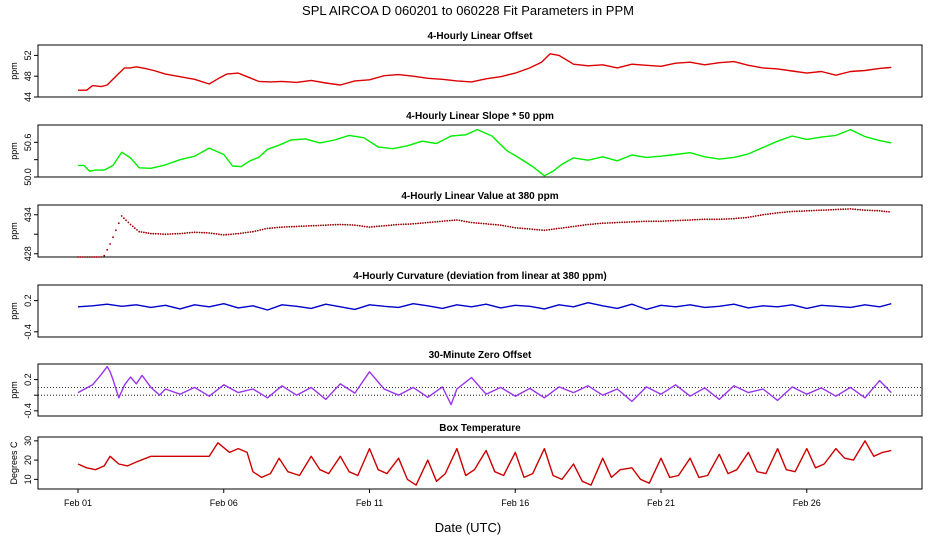  What do you see at coordinates (28, 411) in the screenshot?
I see `y-tick-label: -0.4` at bounding box center [28, 411].